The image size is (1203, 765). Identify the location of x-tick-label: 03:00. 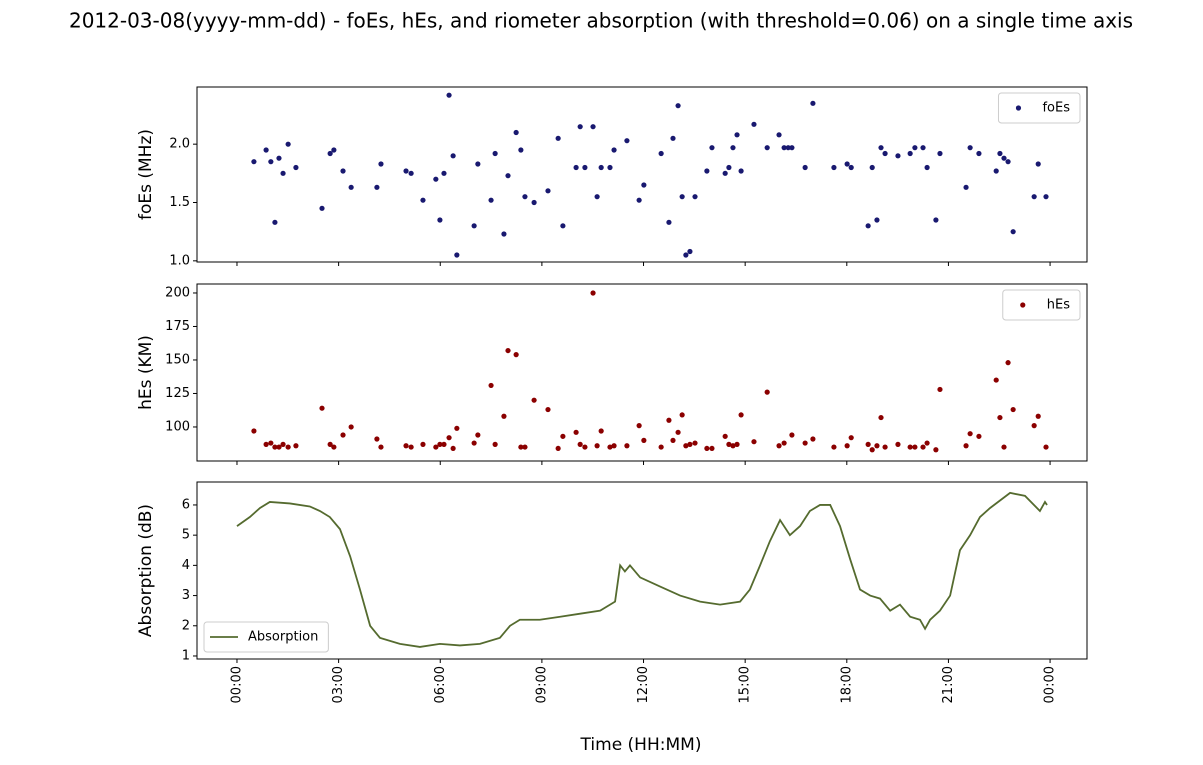
(338, 684).